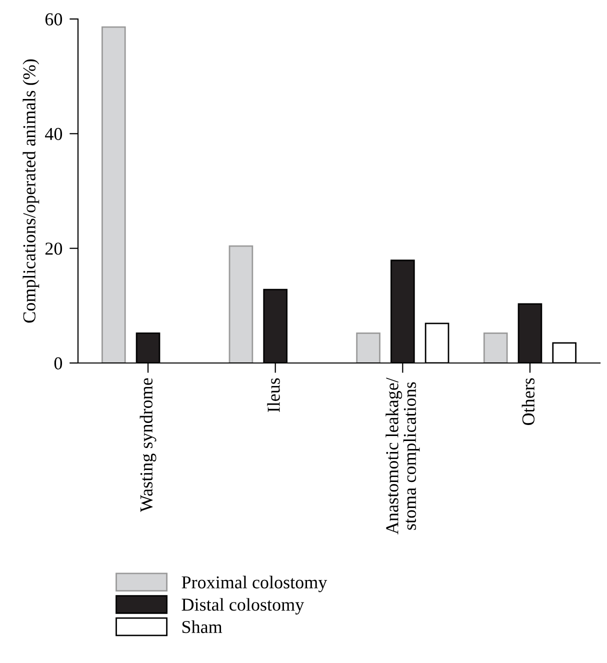 This screenshot has height=663, width=607. I want to click on legend-label: Sham, so click(202, 627).